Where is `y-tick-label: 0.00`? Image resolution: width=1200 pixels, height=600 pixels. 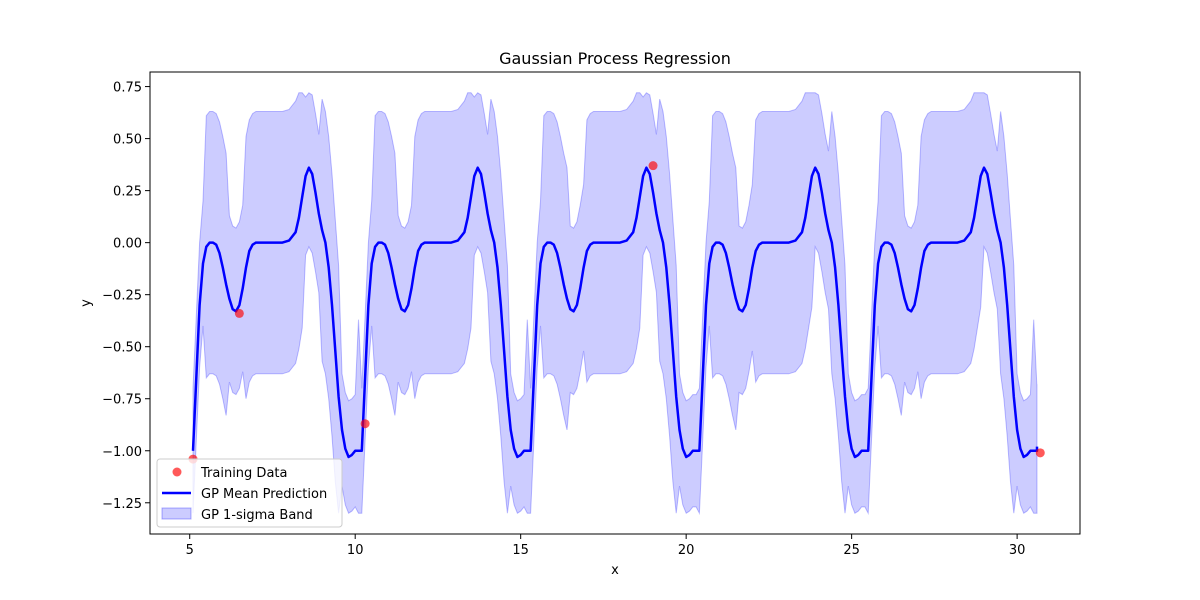 y-tick-label: 0.00 is located at coordinates (127, 244).